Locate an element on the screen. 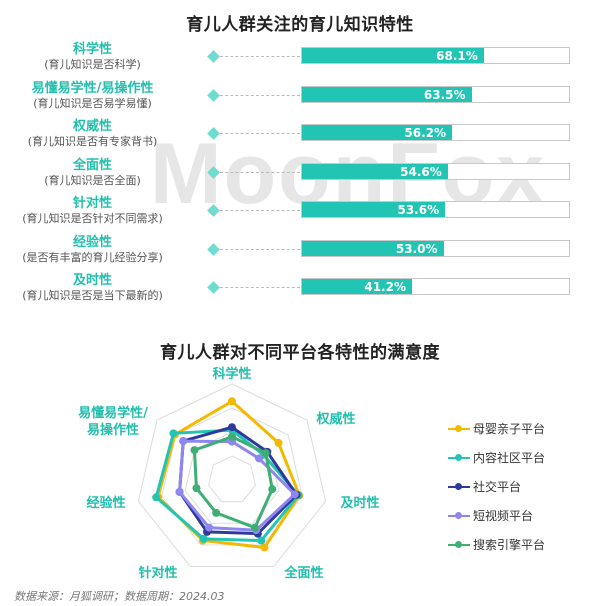 This screenshot has height=606, width=600. bar-category-desc: (育儿知识是否是当下最新的) is located at coordinates (92, 295).